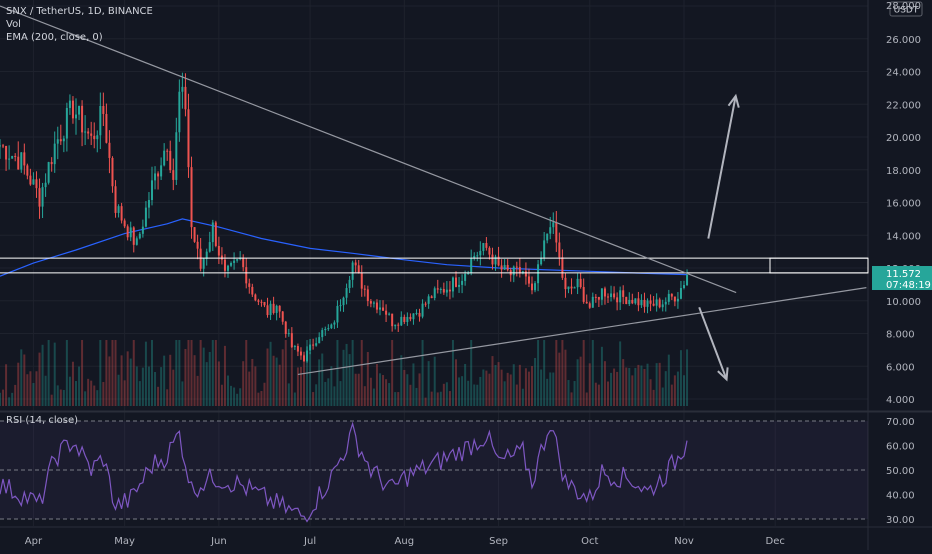 The image size is (932, 554). What do you see at coordinates (903, 73) in the screenshot?
I see `price-axis-label: 24.000` at bounding box center [903, 73].